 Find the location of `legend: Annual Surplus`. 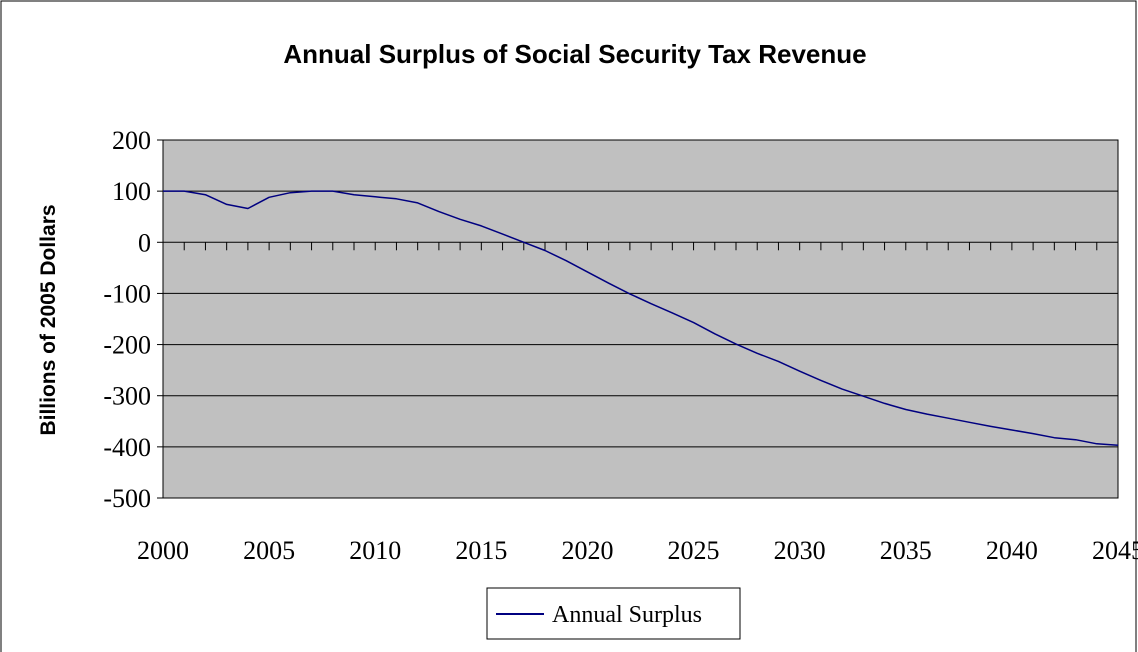

legend: Annual Surplus is located at coordinates (613, 613).